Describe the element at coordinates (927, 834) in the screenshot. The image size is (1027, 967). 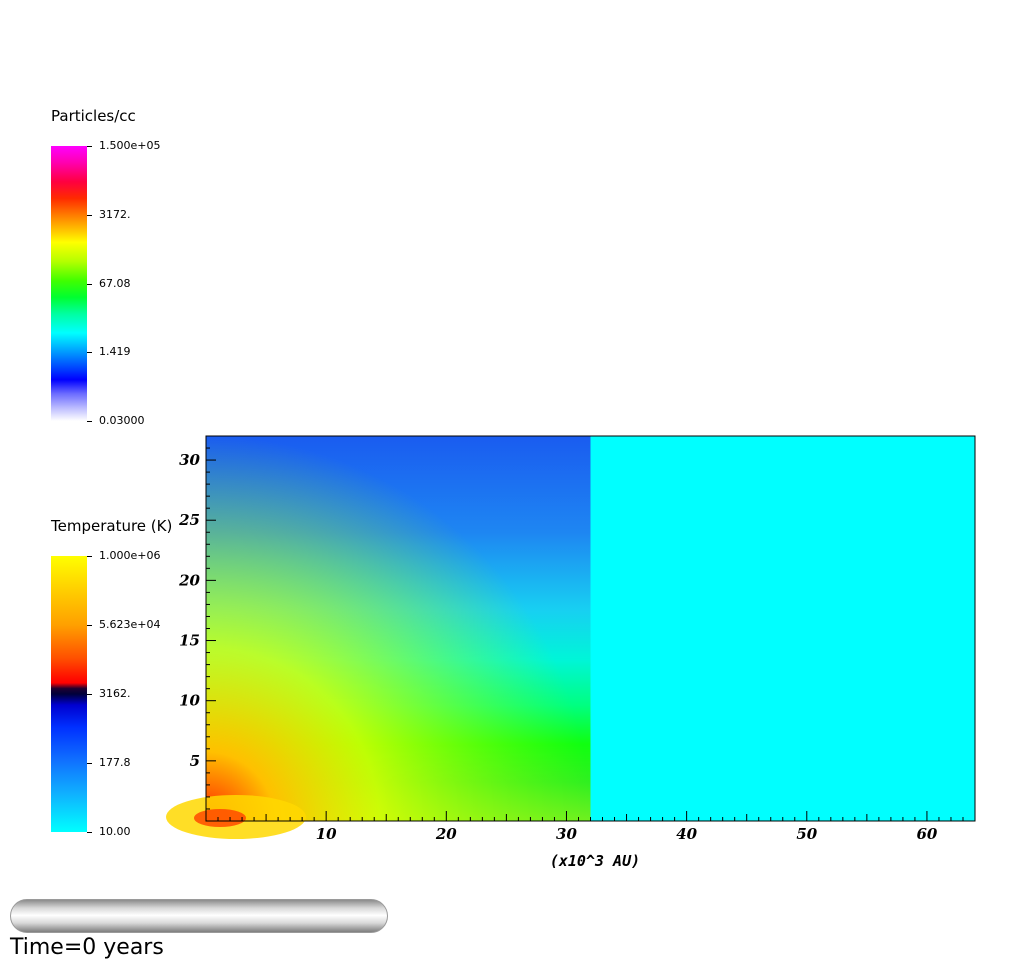
I see `x-tick-label: 60` at that location.